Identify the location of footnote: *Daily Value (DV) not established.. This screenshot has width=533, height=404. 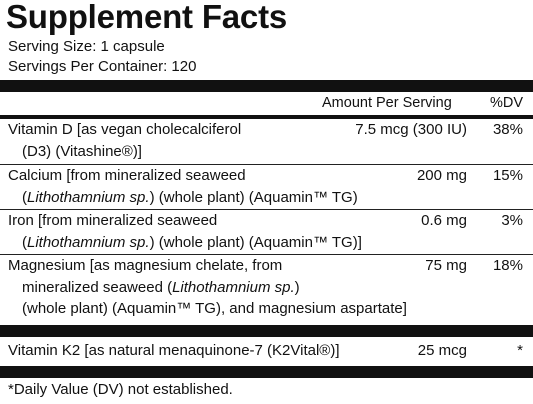
(120, 389).